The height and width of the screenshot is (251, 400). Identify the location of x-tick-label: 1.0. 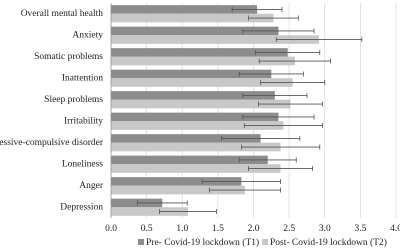
(182, 229).